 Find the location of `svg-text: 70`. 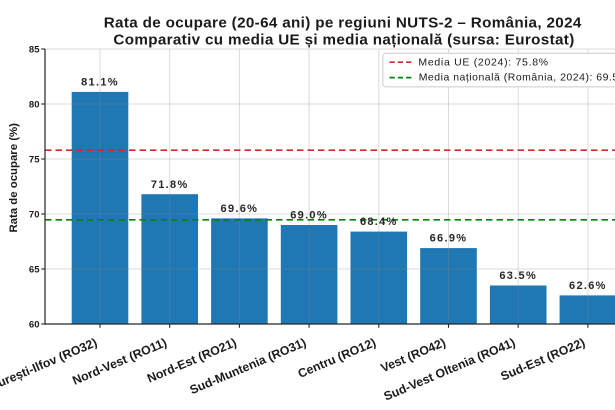

svg-text: 70 is located at coordinates (34, 214).